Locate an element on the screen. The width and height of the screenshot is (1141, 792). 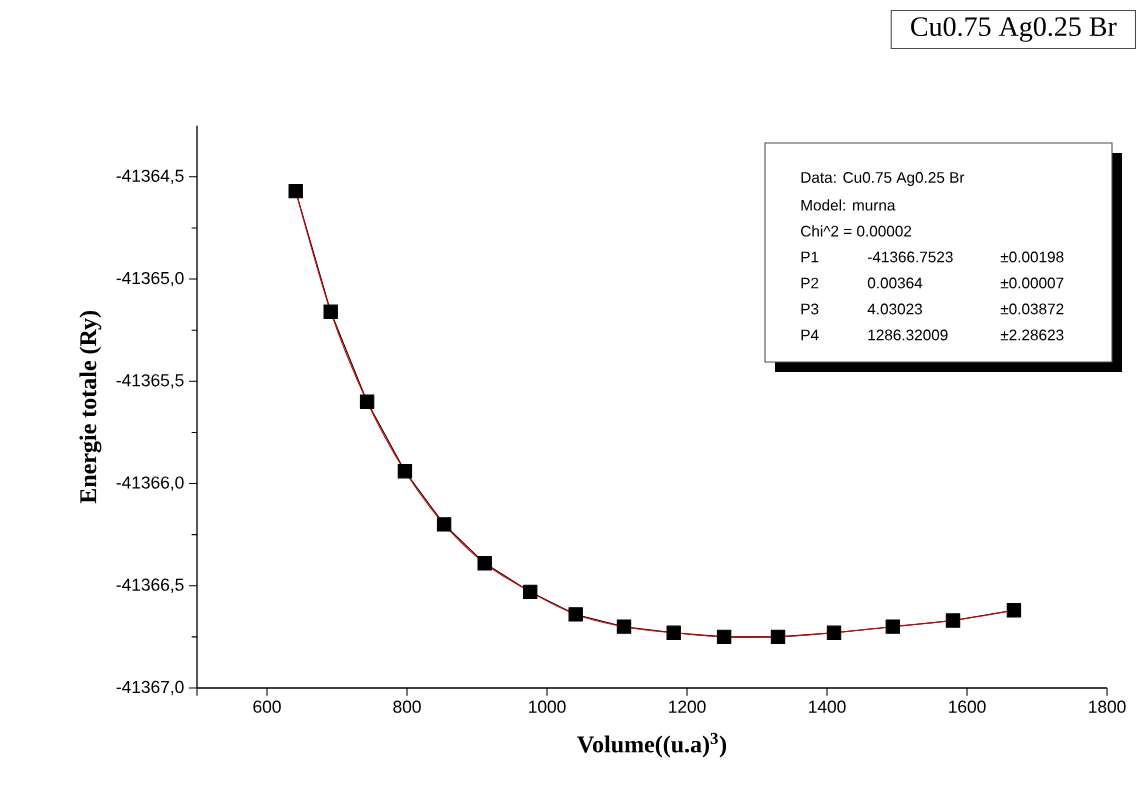
annotation: P4 is located at coordinates (810, 335).